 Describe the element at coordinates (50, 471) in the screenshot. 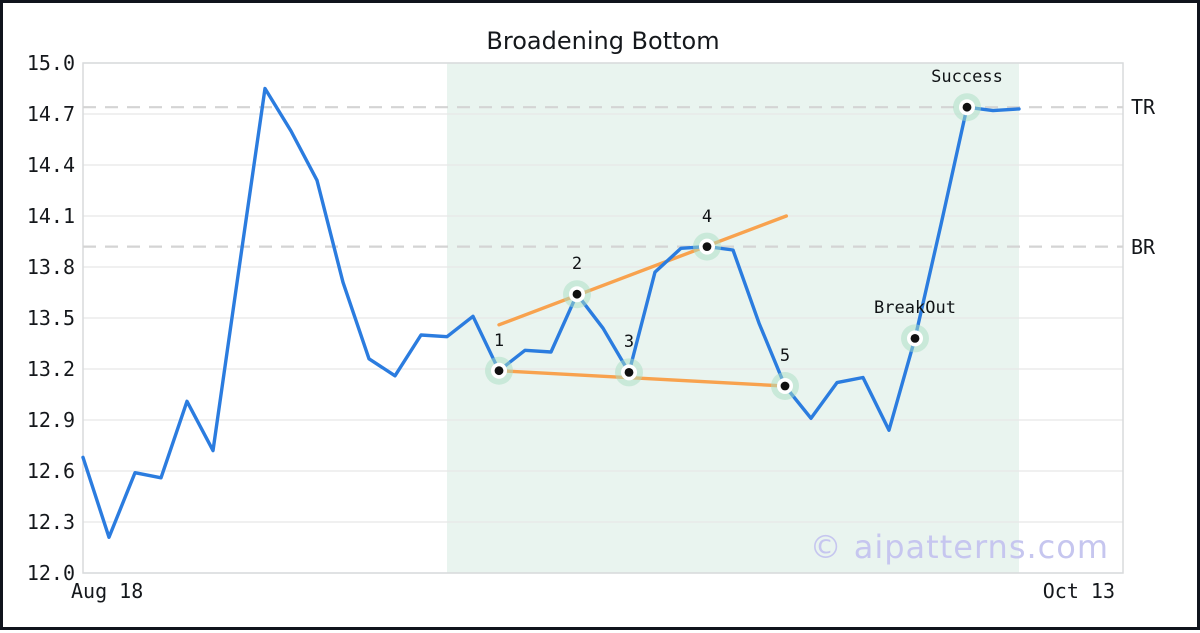

I see `y-tick-label: 12.6` at that location.